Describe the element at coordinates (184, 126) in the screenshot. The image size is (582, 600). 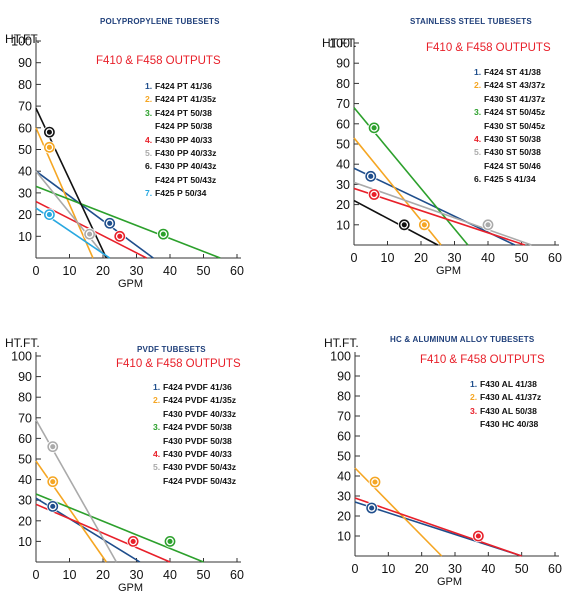
I see `legend-label: F424 PP 50/38` at that location.